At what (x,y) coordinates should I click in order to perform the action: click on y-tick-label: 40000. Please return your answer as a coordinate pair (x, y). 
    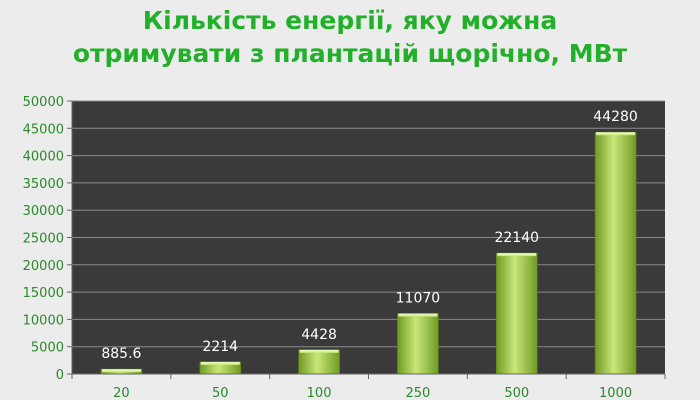
    Looking at the image, I should click on (43, 157).